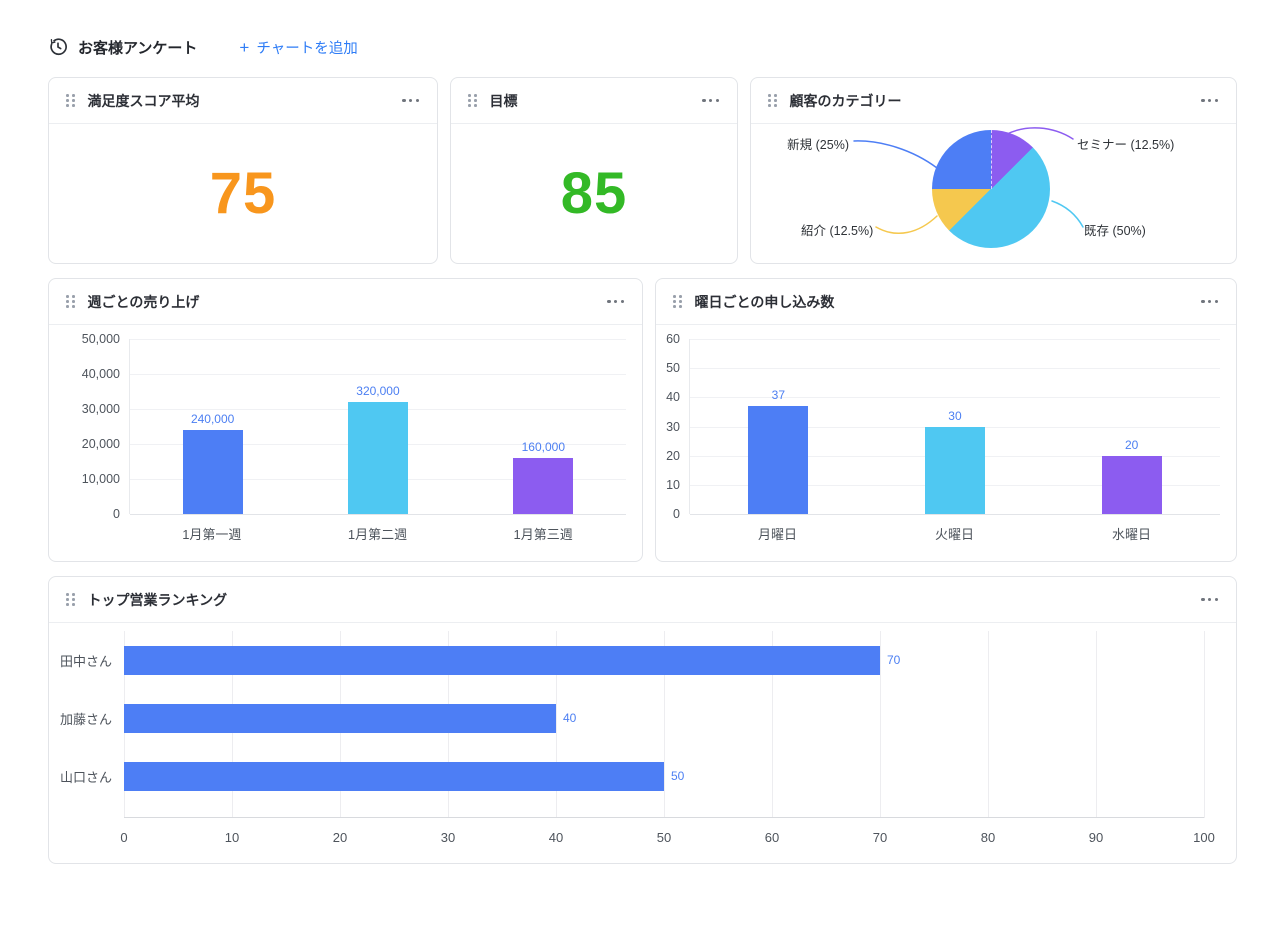 This screenshot has height=945, width=1280. I want to click on bar-value-label: 160,000, so click(543, 447).